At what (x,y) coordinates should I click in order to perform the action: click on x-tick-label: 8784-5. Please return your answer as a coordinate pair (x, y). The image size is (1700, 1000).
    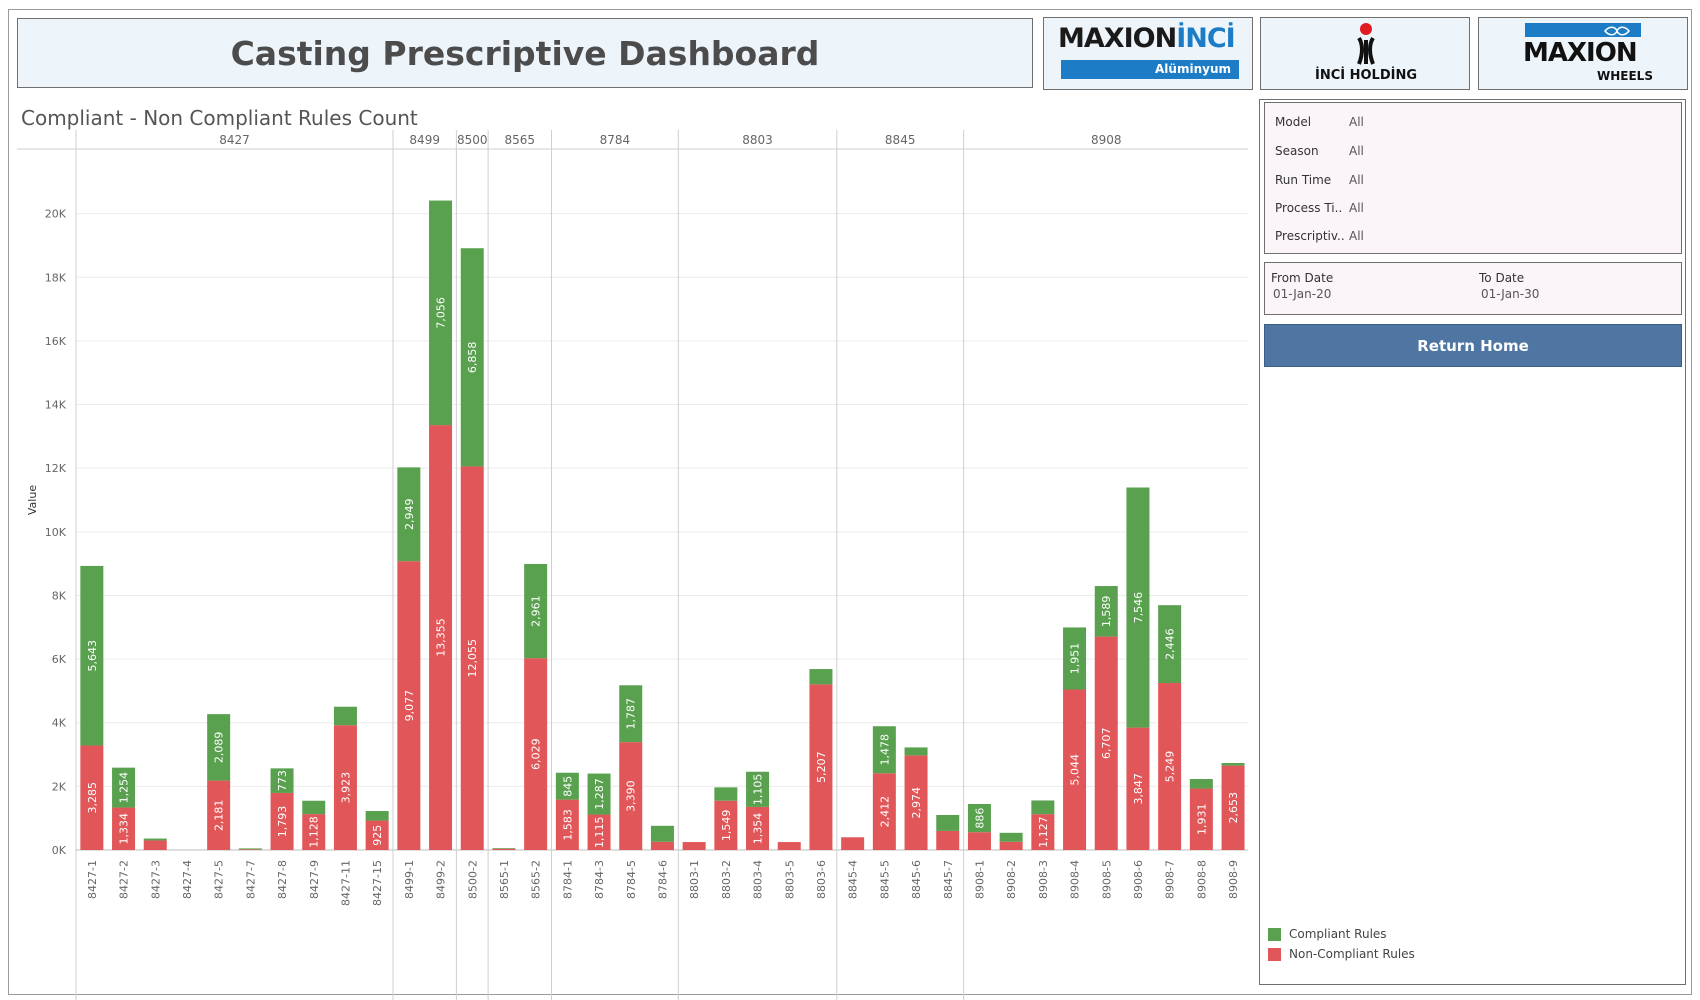
    Looking at the image, I should click on (631, 879).